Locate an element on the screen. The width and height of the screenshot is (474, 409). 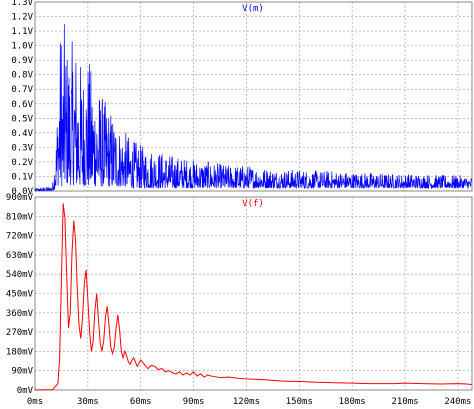
y-tick-label: 1.0V is located at coordinates (22, 47).